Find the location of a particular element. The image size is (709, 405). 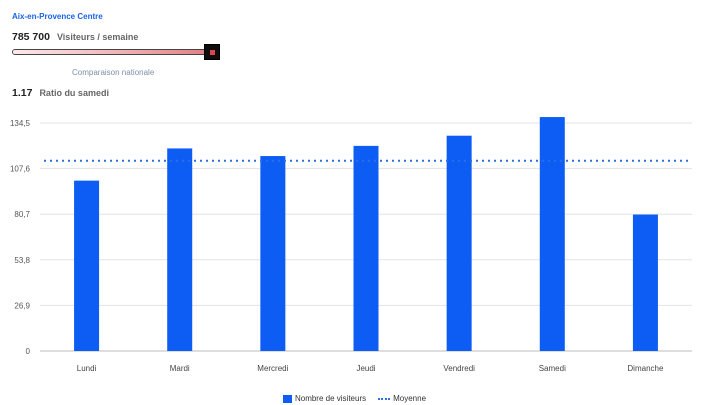

legend-item-visitors: Nombre de visiteurs is located at coordinates (324, 398).